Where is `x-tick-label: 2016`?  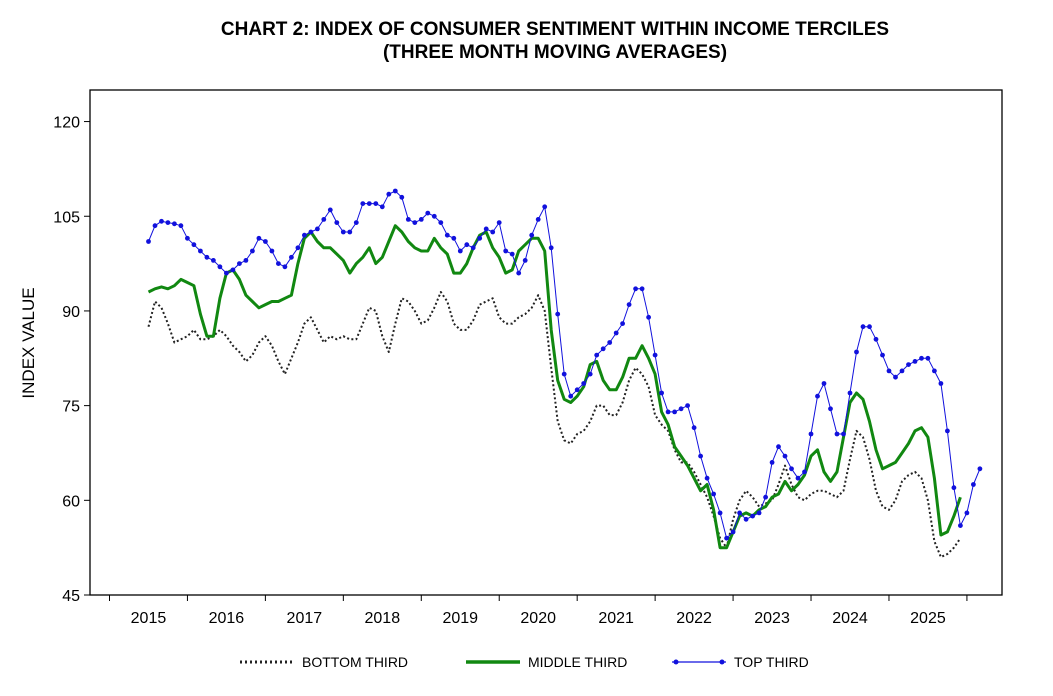 x-tick-label: 2016 is located at coordinates (227, 618).